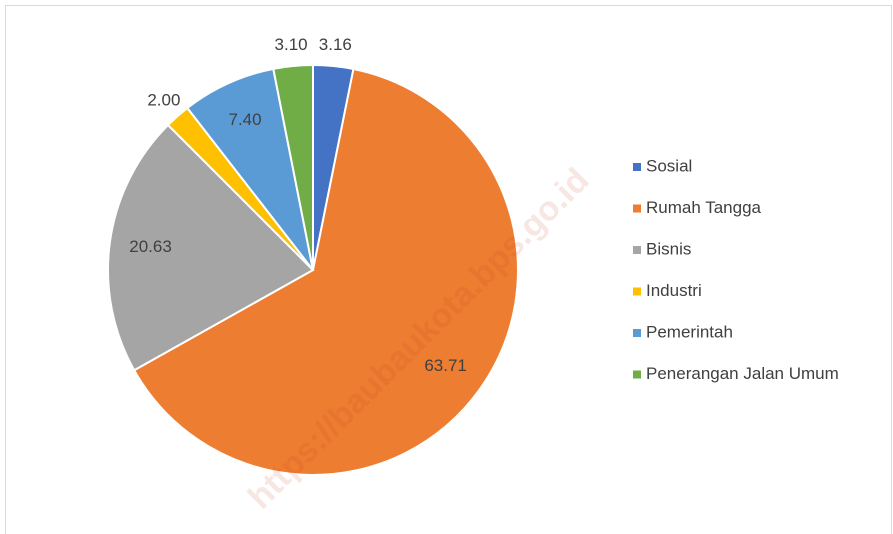 The height and width of the screenshot is (534, 893). What do you see at coordinates (689, 331) in the screenshot?
I see `legend-label: Pemerintah` at bounding box center [689, 331].